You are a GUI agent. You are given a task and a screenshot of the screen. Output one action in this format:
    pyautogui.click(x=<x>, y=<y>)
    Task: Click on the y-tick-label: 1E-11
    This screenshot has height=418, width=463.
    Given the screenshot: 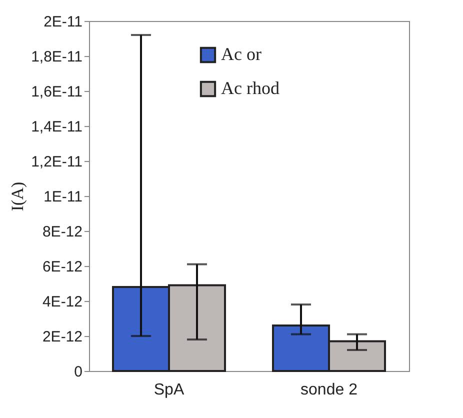 What is the action you would take?
    pyautogui.click(x=63, y=197)
    